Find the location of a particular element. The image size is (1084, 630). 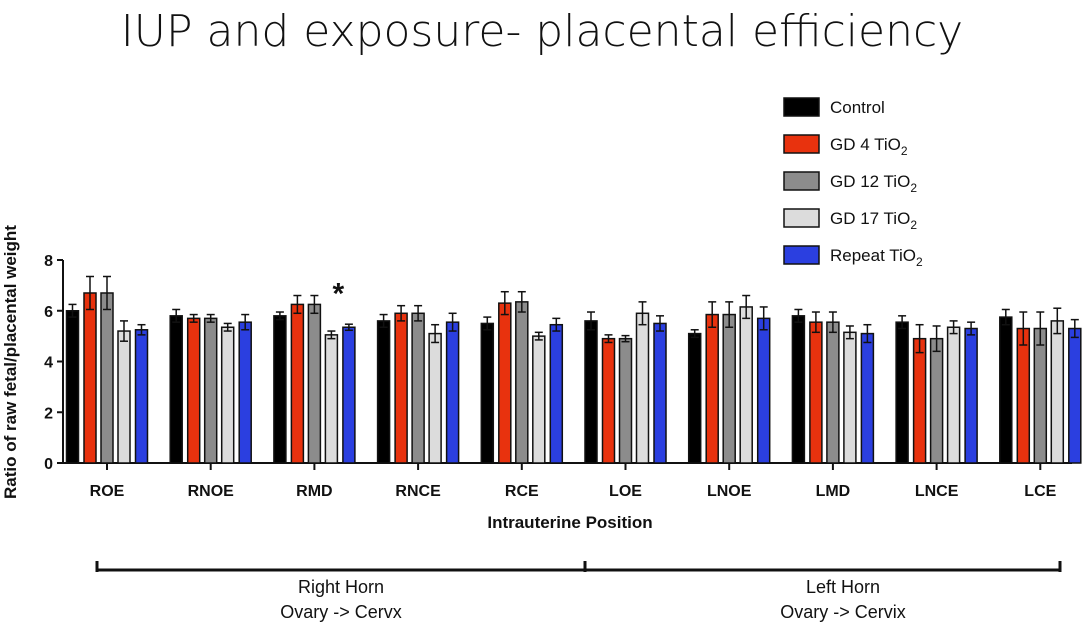

legend-label: Repeat TiO2 is located at coordinates (876, 257).